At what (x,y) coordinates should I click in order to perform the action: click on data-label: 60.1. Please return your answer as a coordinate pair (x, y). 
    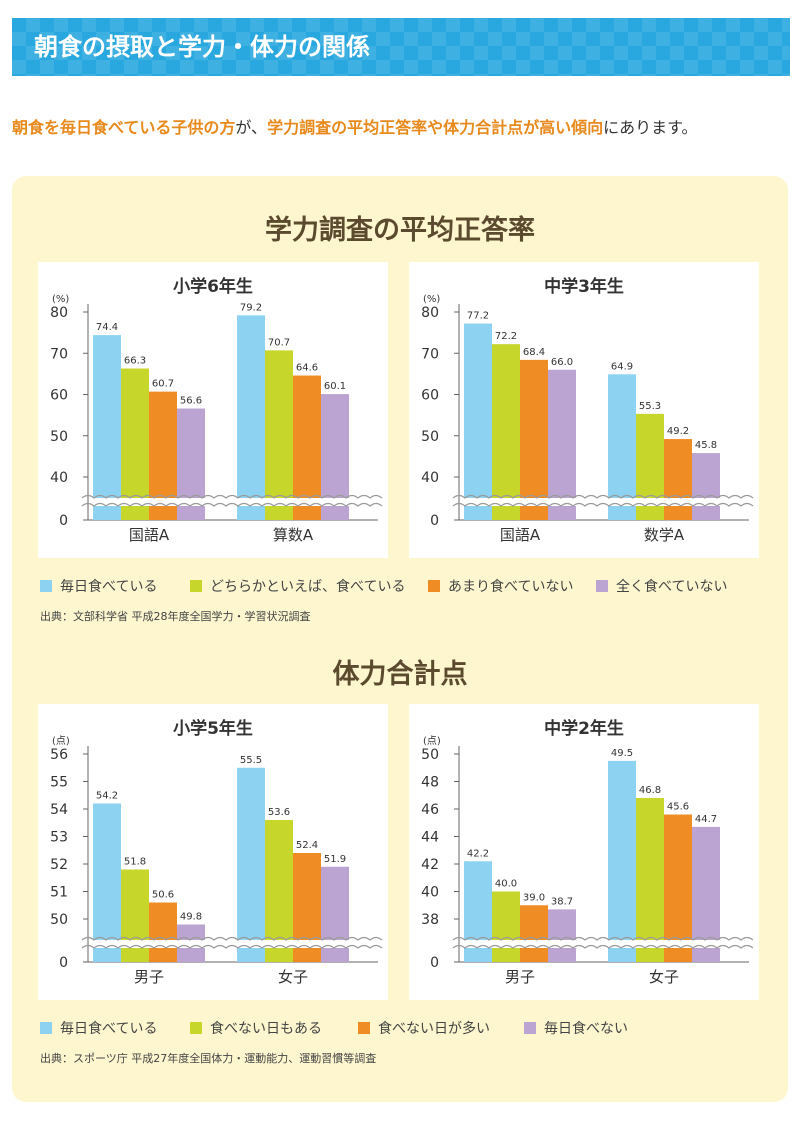
    Looking at the image, I should click on (335, 386).